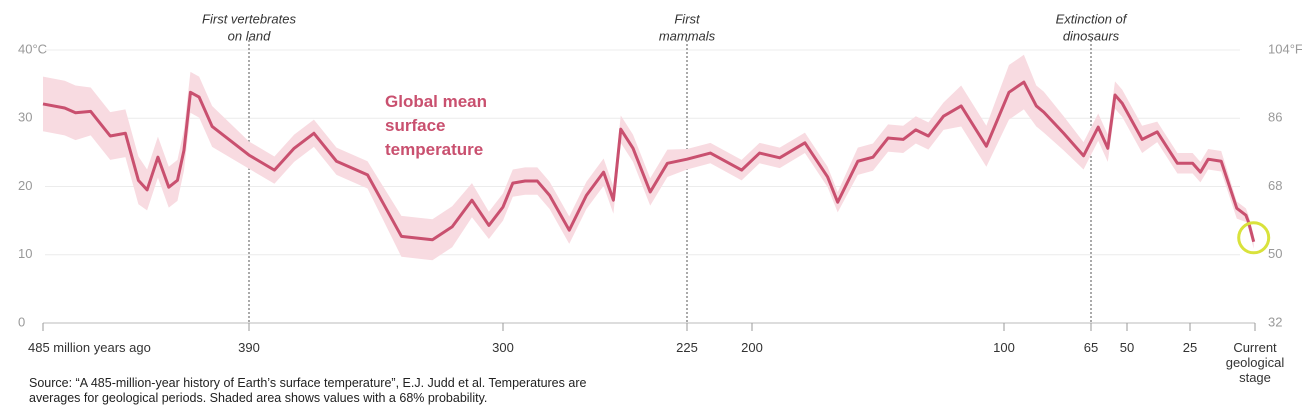 The height and width of the screenshot is (417, 1302). Describe the element at coordinates (25, 117) in the screenshot. I see `y-tick-label: 30` at that location.